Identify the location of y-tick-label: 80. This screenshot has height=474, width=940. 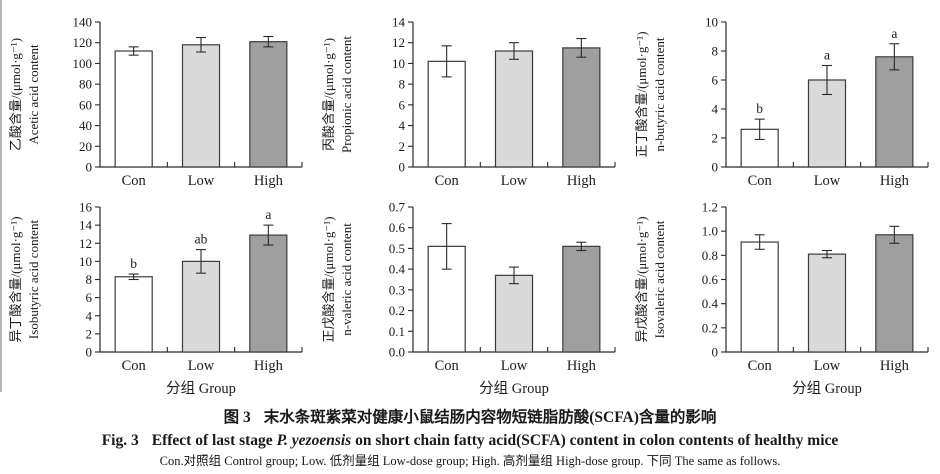
(85, 84).